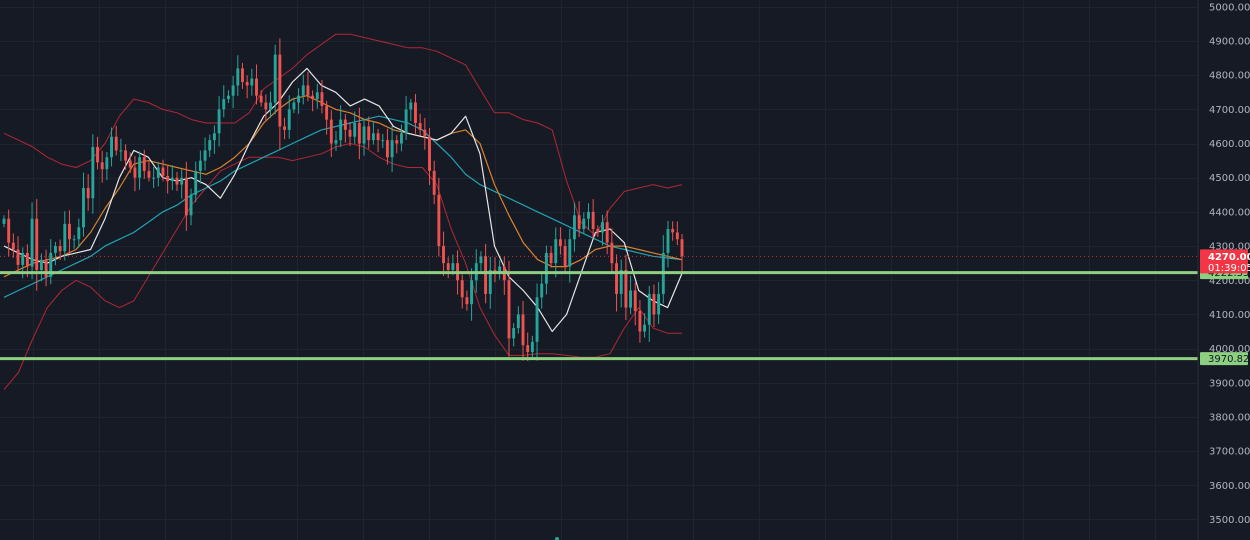 This screenshot has height=540, width=1250. What do you see at coordinates (1229, 349) in the screenshot?
I see `y-tick-label: 4000.00` at bounding box center [1229, 349].